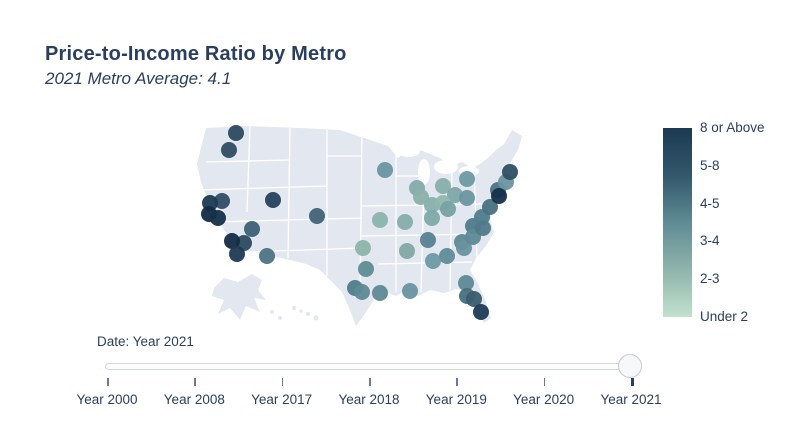  Describe the element at coordinates (630, 366) in the screenshot. I see `slider-handle` at that location.